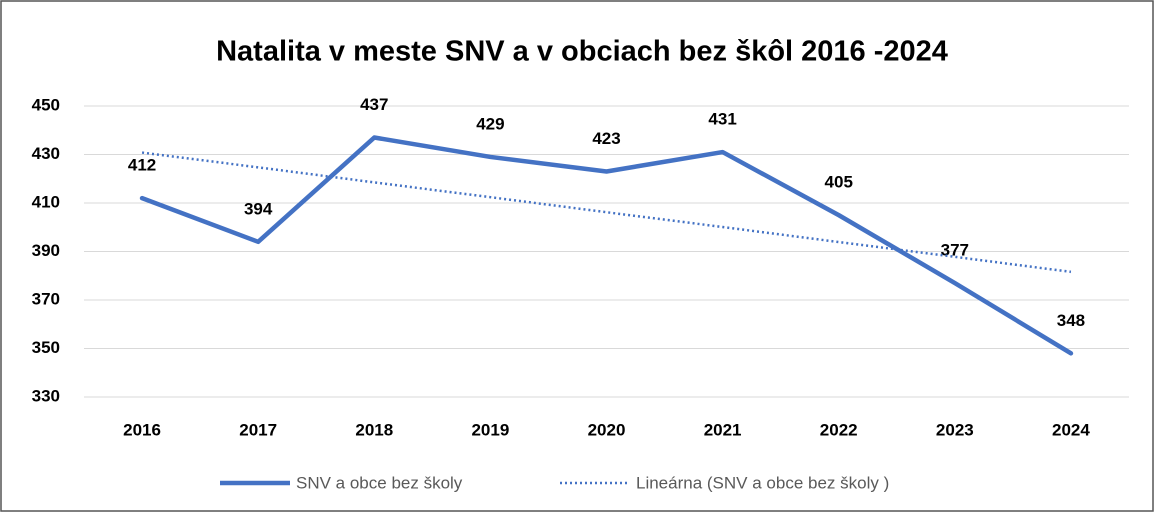 Image resolution: width=1155 pixels, height=513 pixels. Describe the element at coordinates (839, 429) in the screenshot. I see `x-tick-label: 2022` at that location.